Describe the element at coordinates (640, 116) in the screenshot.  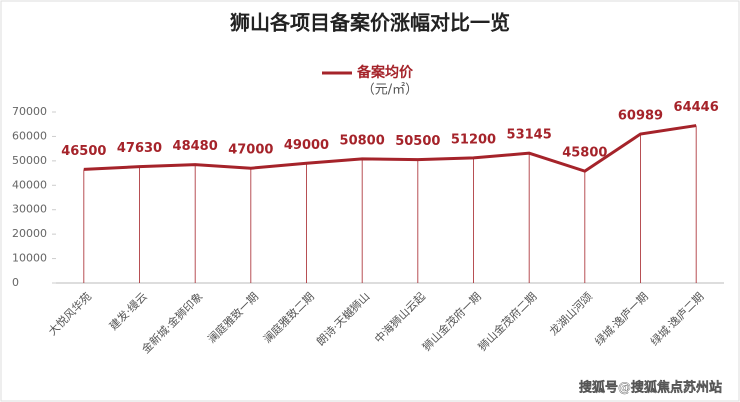
I see `data-label: 60989` at that location.